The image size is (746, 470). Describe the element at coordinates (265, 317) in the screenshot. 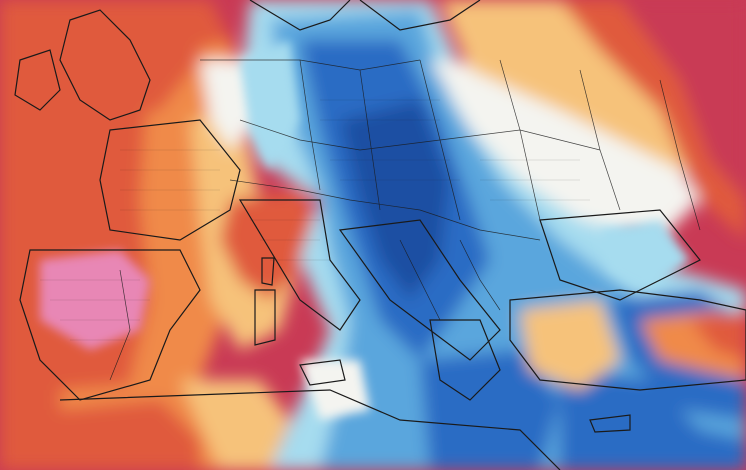

I see `coastline-sardinia` at that location.